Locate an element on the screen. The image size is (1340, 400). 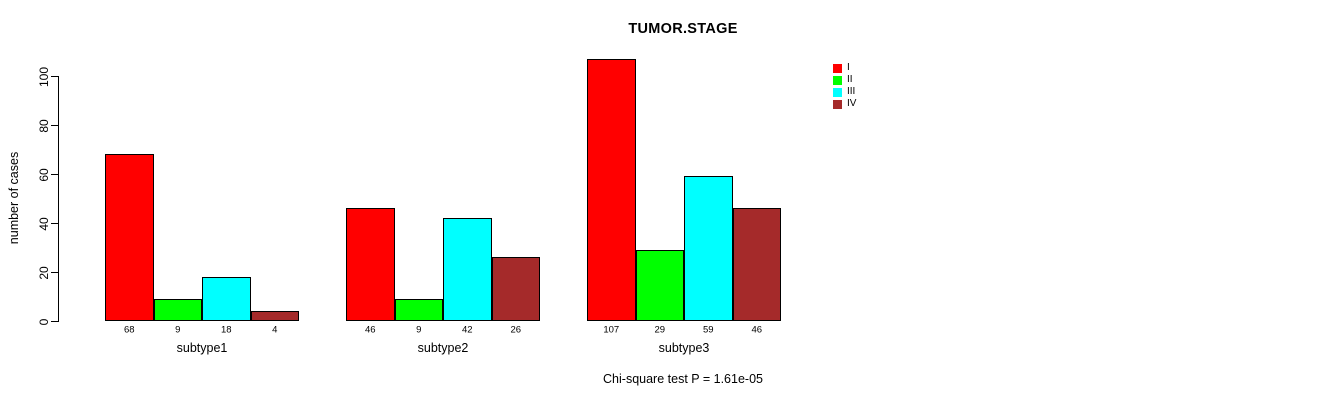
legend: I II III IV is located at coordinates (844, 86).